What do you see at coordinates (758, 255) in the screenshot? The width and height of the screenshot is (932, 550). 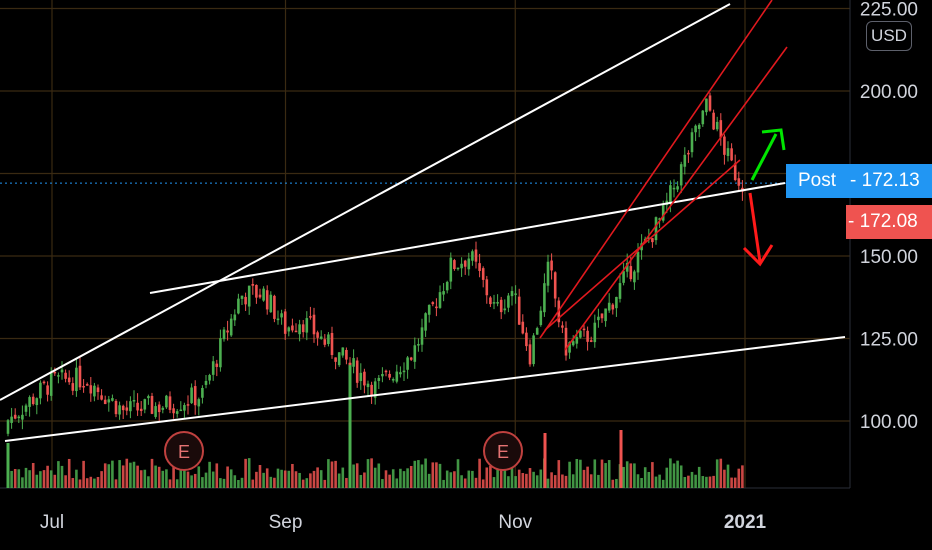 I see `bearish-arrowhead` at bounding box center [758, 255].